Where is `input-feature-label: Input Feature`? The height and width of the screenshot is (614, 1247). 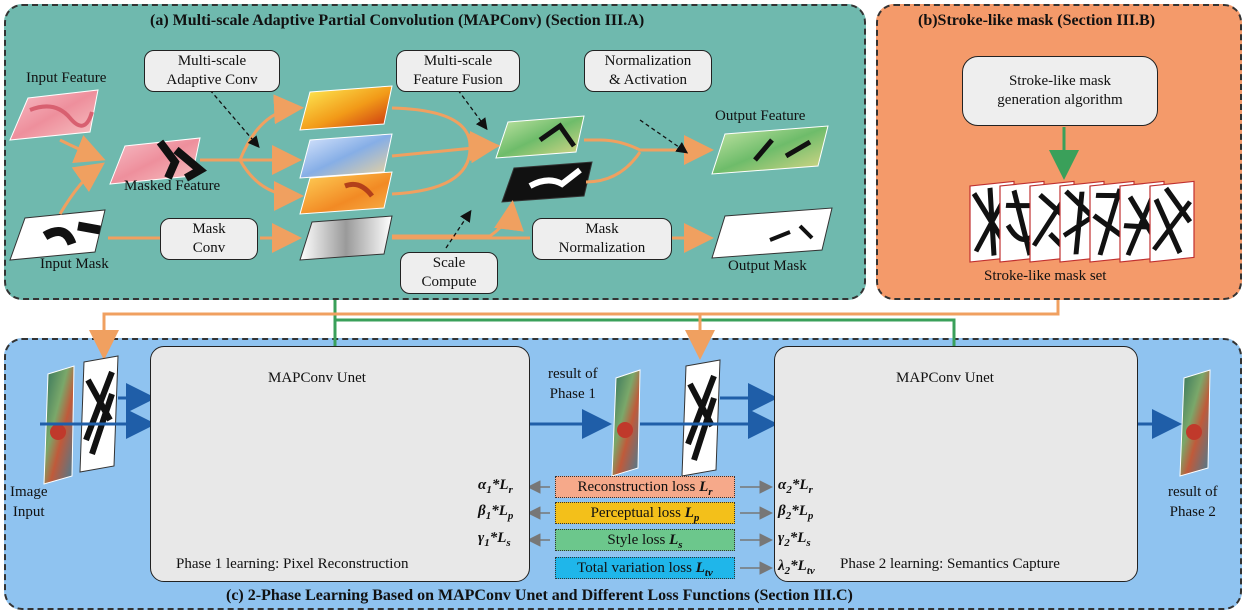
input-feature-label: Input Feature is located at coordinates (66, 78).